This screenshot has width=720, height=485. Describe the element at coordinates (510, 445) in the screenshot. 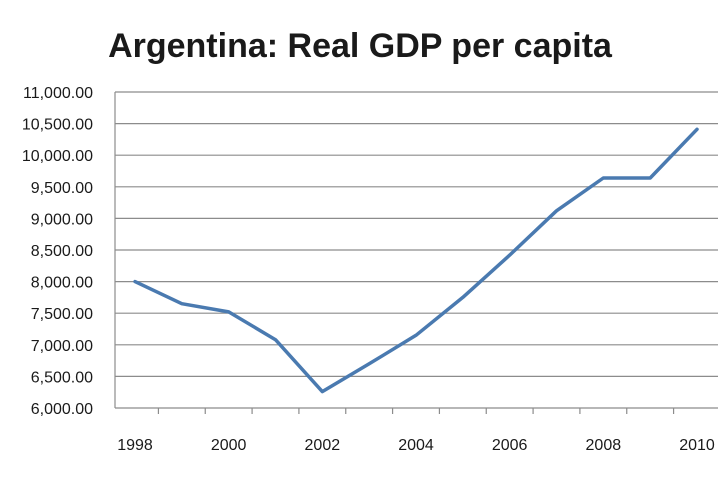

I see `x-tick-label: 2006` at that location.